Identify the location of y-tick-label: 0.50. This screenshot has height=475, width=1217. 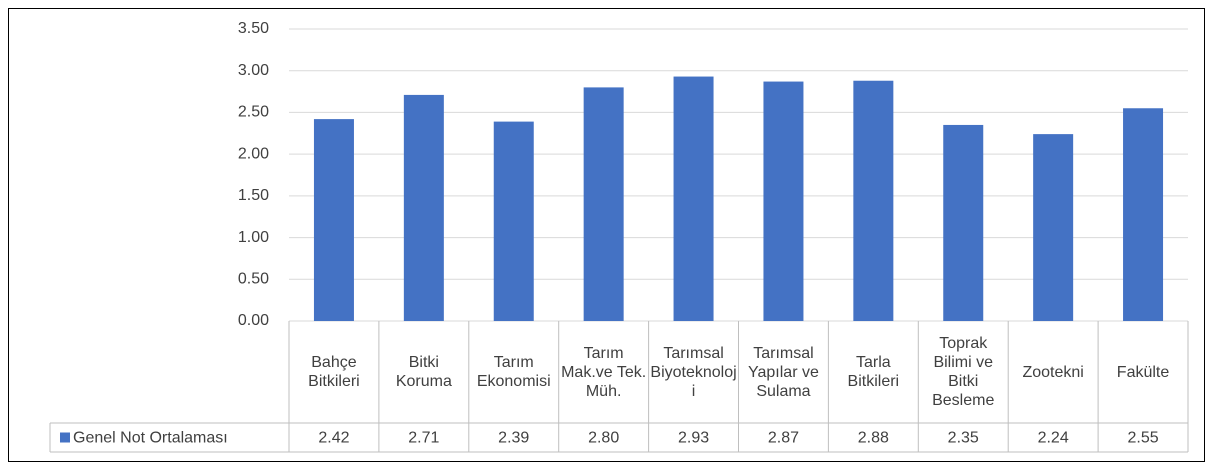
(253, 279).